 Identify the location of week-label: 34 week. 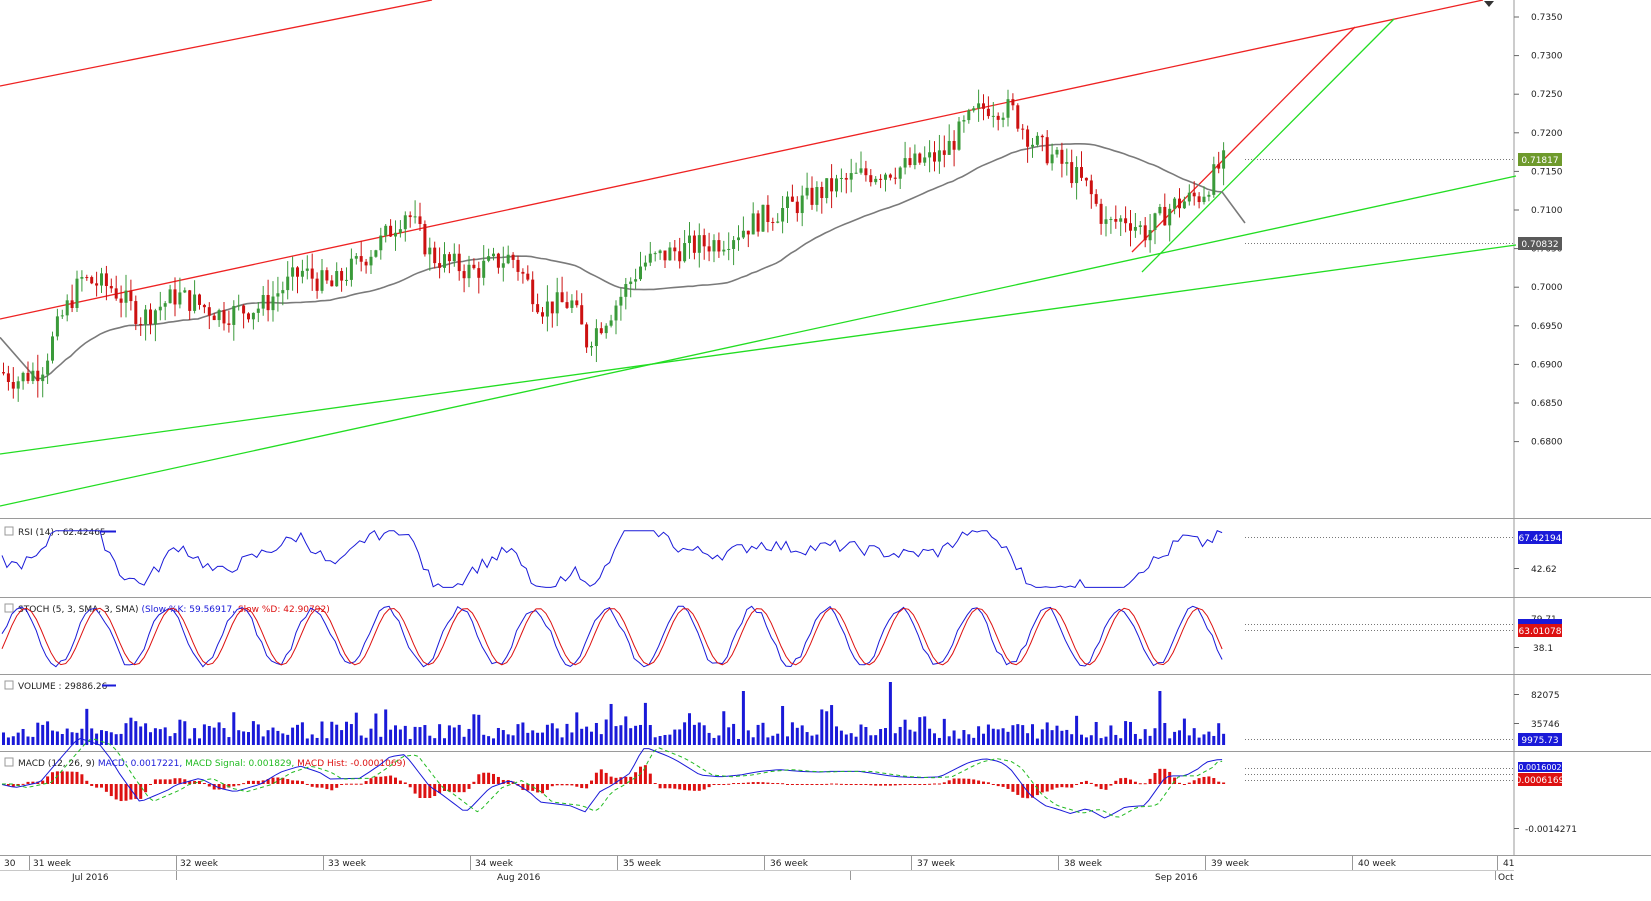
(494, 864).